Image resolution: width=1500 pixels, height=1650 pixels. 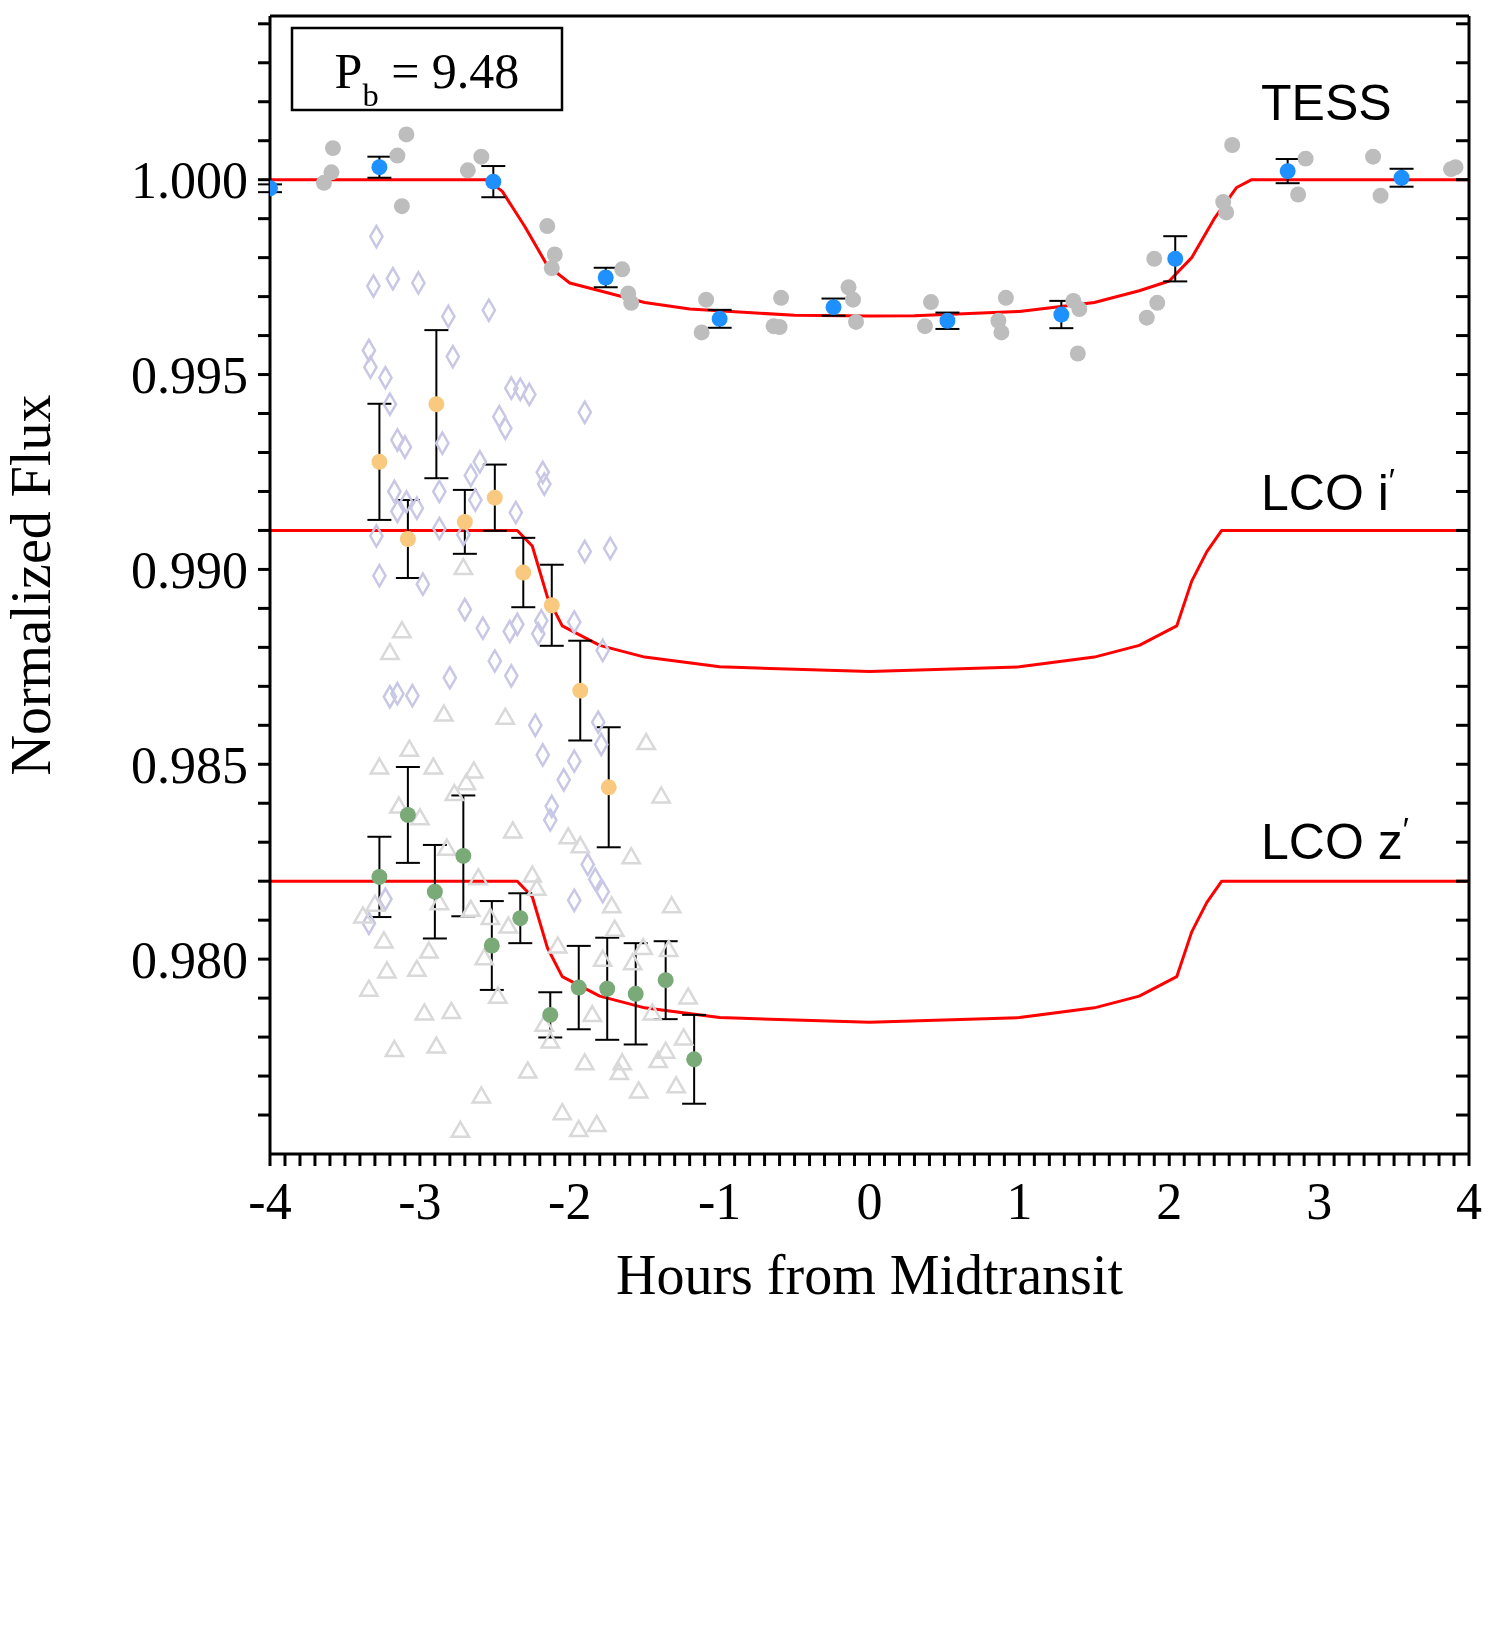 I want to click on y-tick-label: 0.985, so click(x=189, y=765).